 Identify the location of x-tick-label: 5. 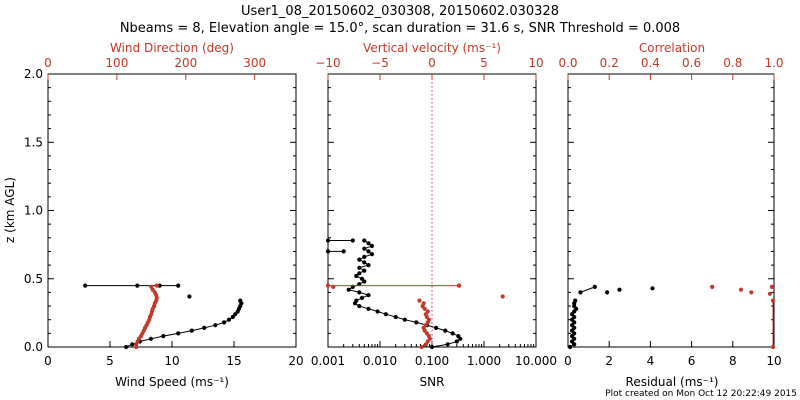
(110, 361).